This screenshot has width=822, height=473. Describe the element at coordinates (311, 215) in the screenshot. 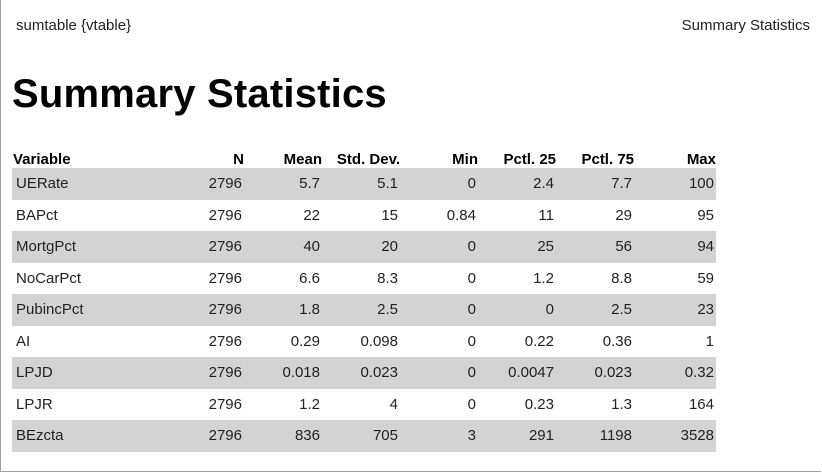

I see `cell-mean: 22` at that location.